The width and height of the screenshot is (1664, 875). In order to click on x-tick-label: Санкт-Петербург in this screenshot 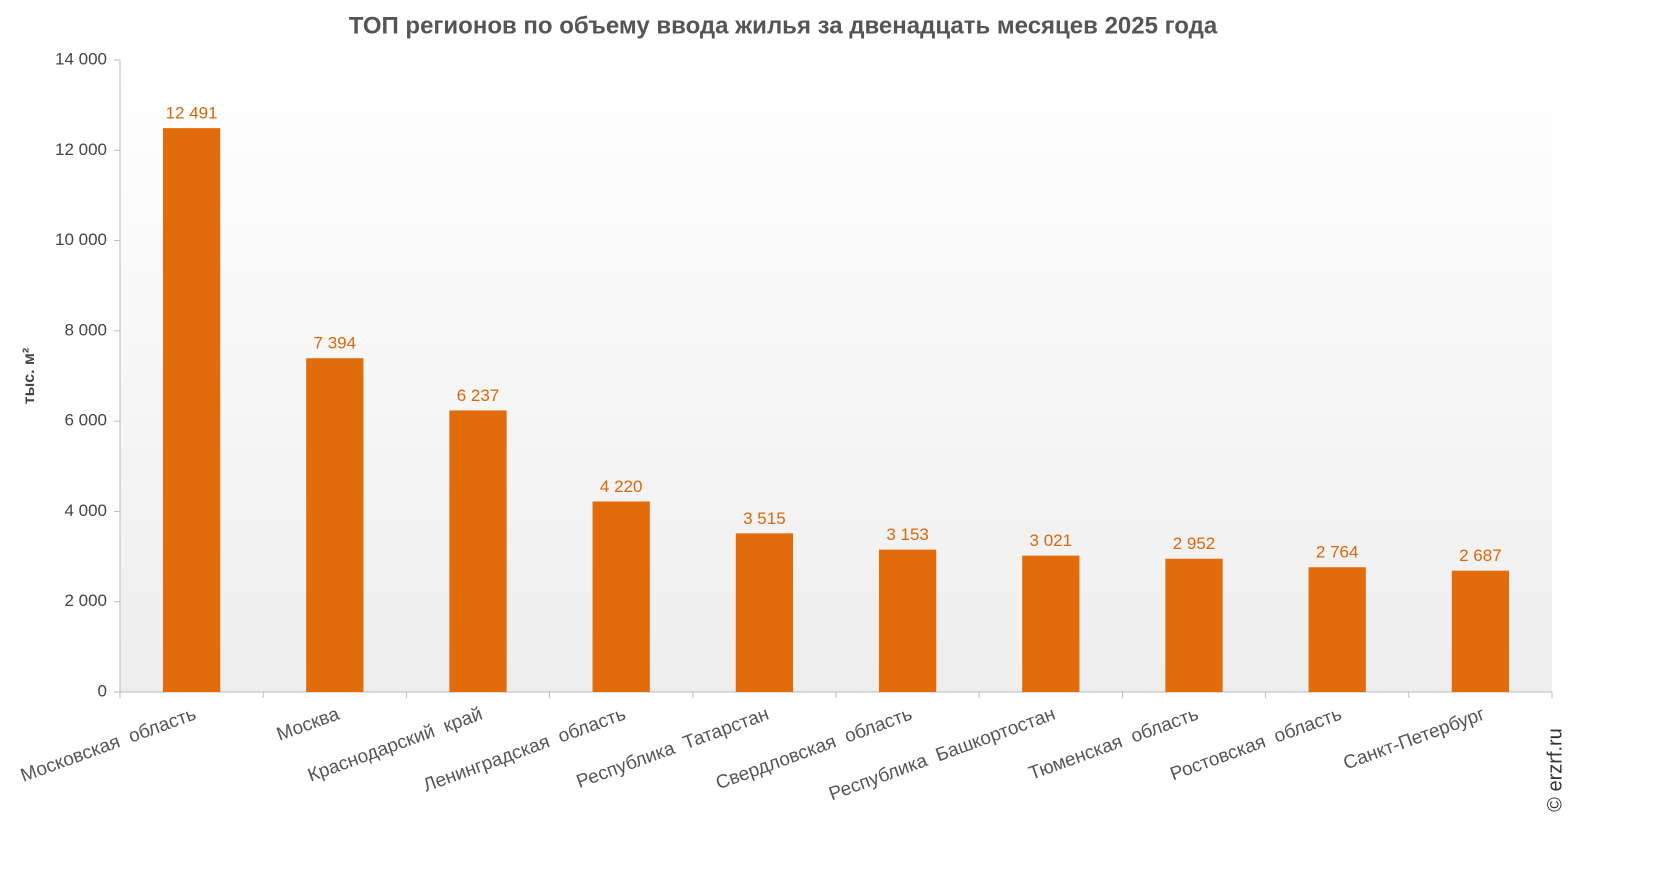, I will do `click(1414, 739)`.